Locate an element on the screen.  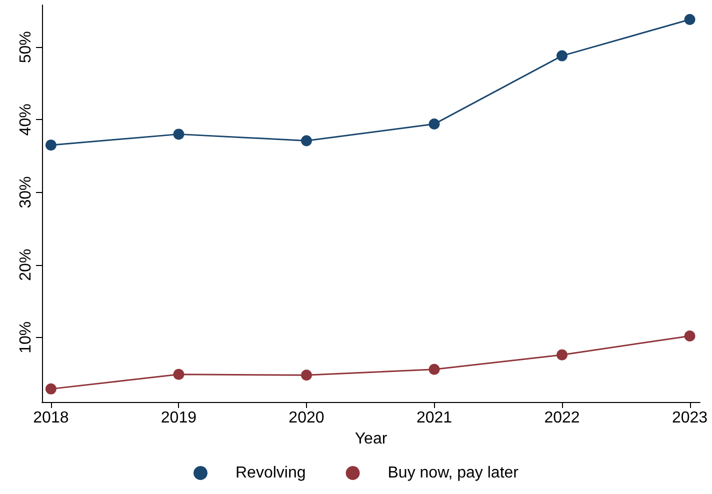
x-tick-label: 2023 is located at coordinates (690, 418).